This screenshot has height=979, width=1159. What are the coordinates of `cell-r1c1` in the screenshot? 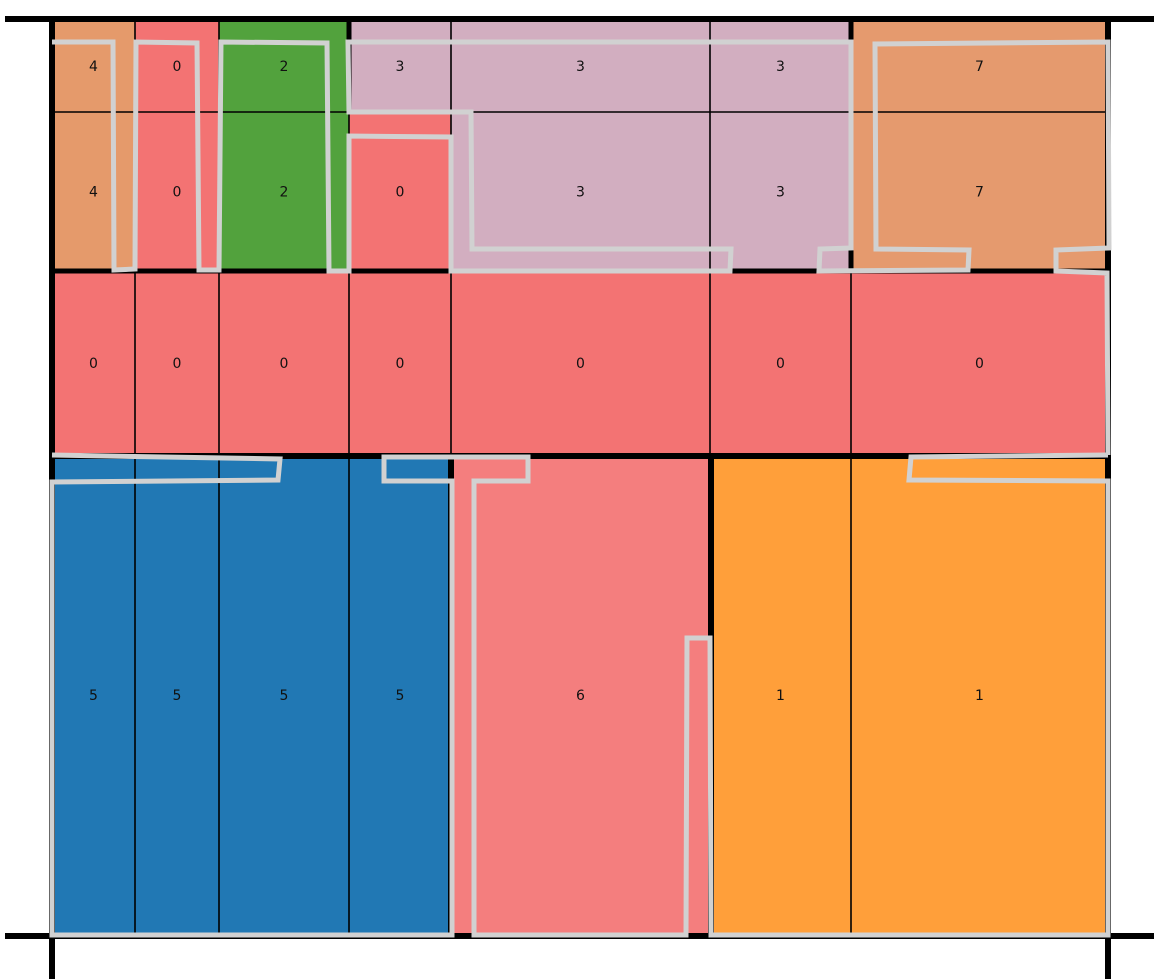 It's located at (177, 191).